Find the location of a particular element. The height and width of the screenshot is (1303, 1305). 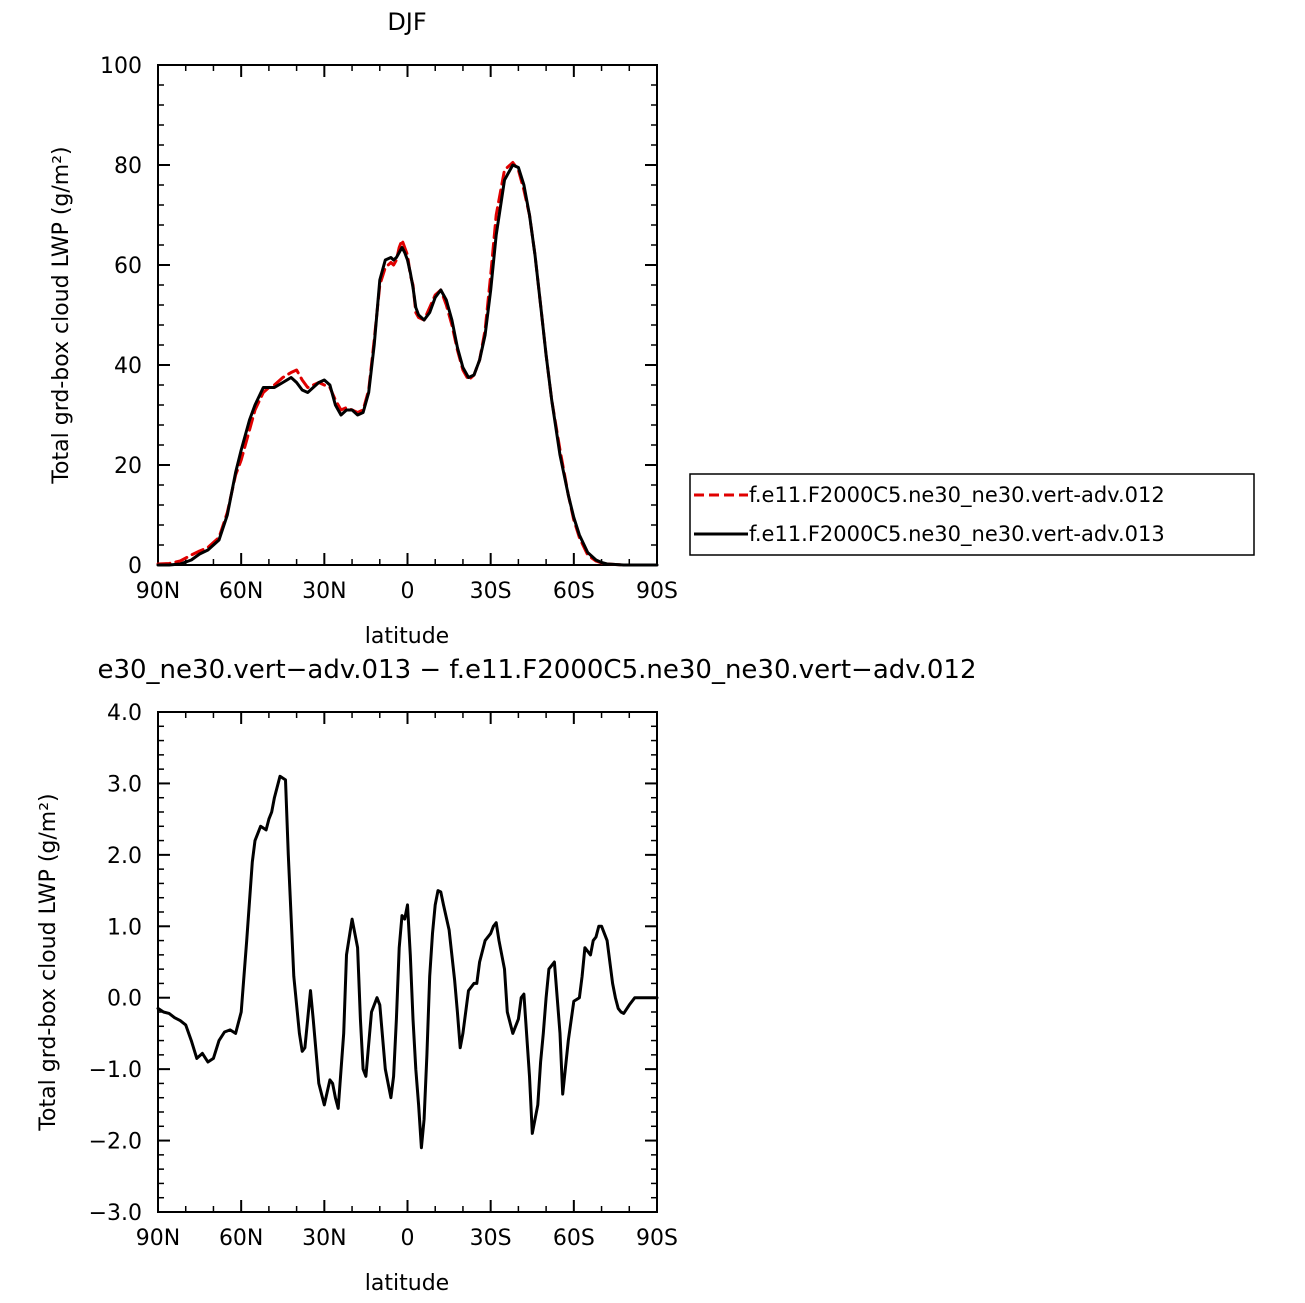

bottom-x-tick-label: 60S is located at coordinates (574, 1238).